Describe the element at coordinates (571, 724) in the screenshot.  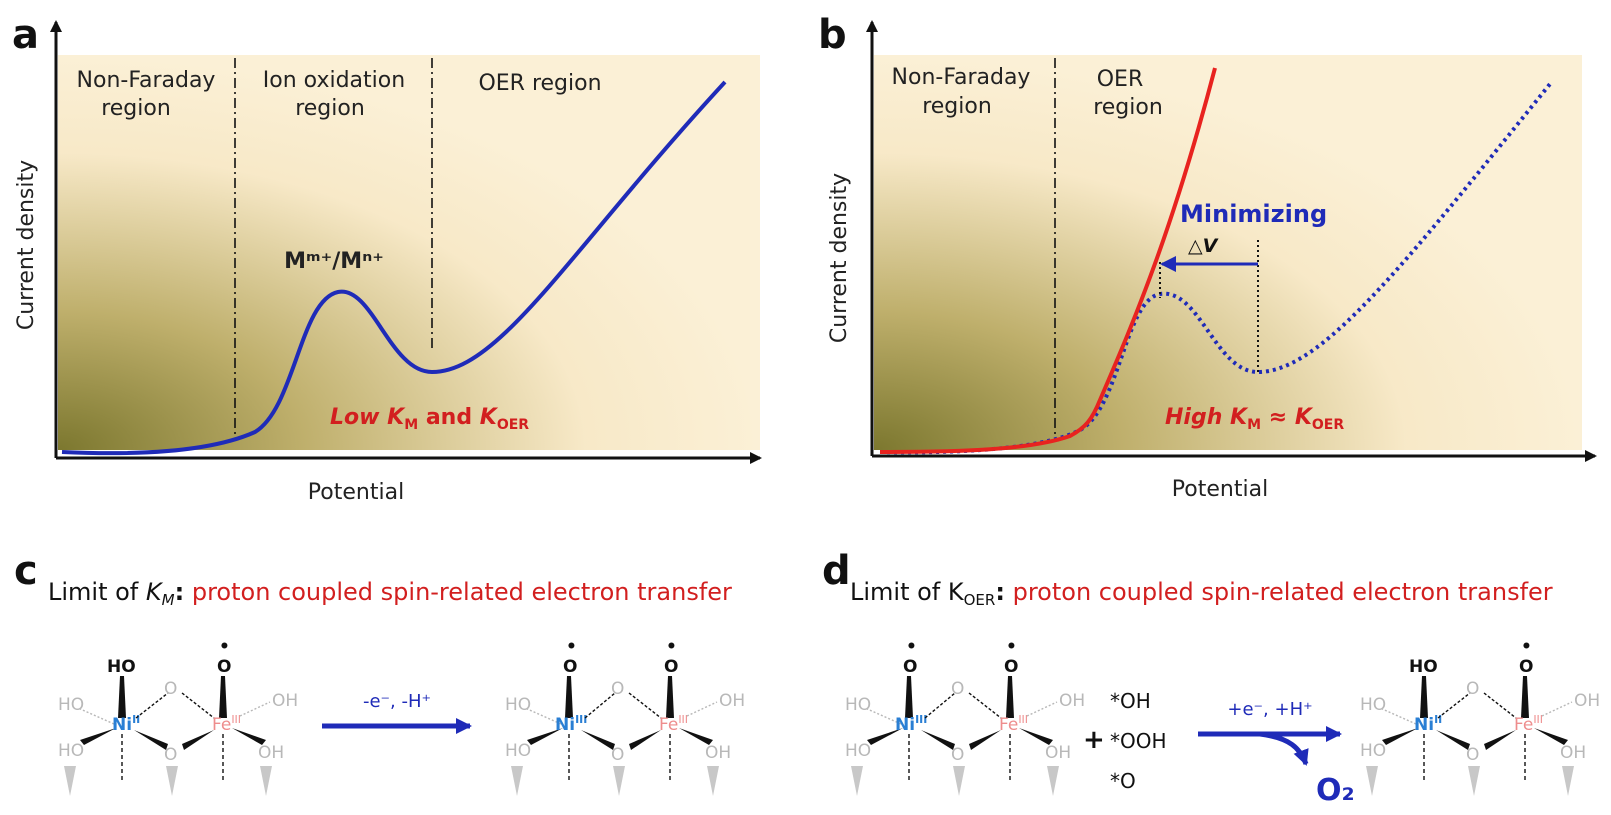
I see `ni-atom: NiIII` at that location.